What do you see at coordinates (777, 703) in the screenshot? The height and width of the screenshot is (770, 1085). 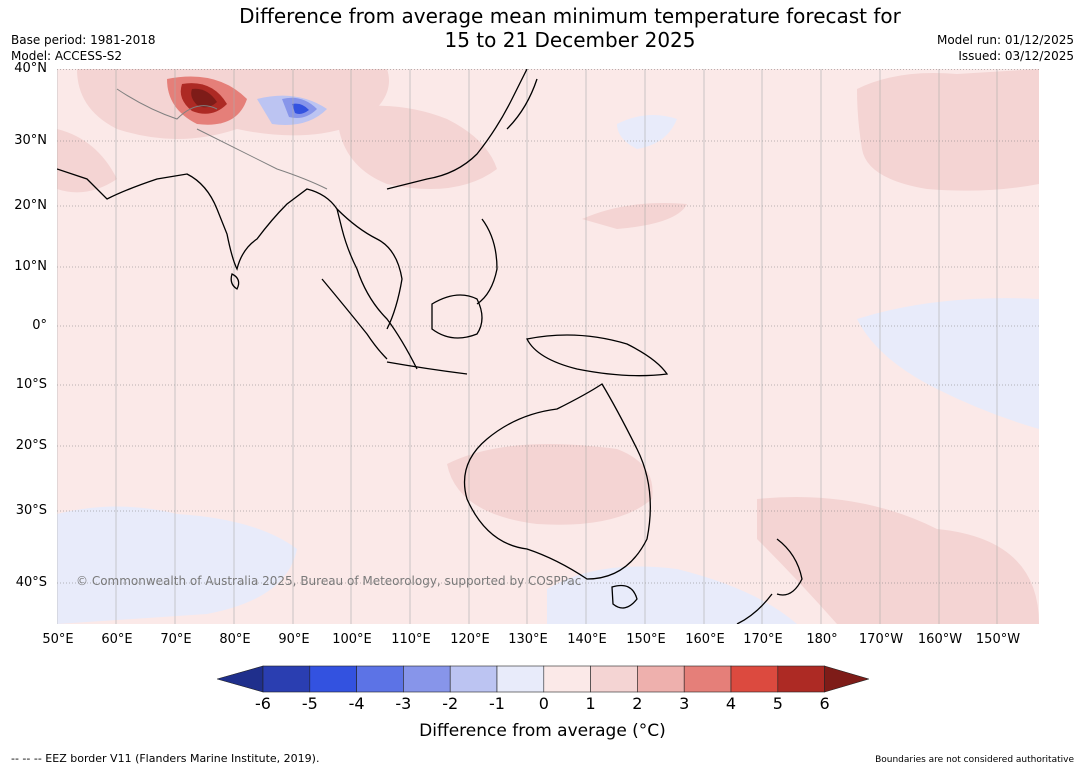 I see `colorbar-tick-label: 5` at bounding box center [777, 703].